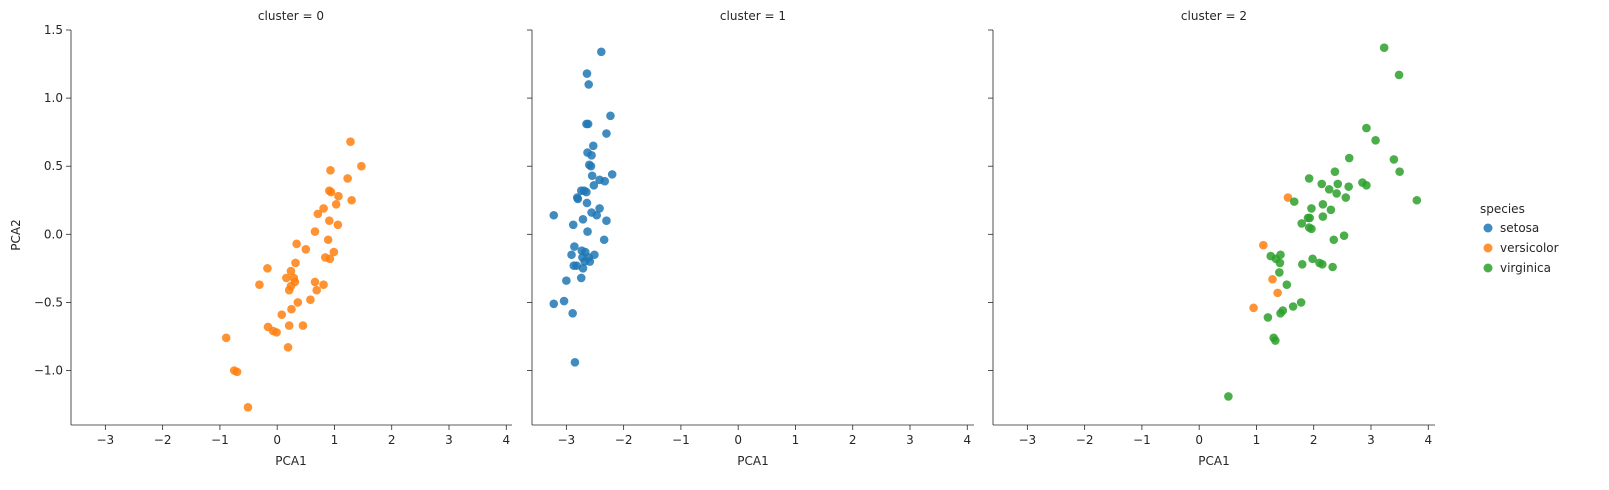  Describe the element at coordinates (752, 461) in the screenshot. I see `x-axis-title-panel-1: PCA1` at that location.